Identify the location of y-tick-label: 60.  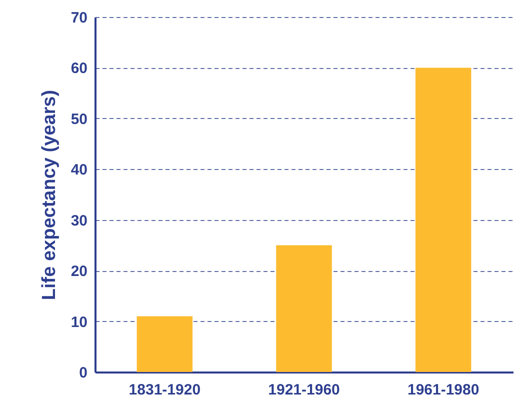
(79, 69).